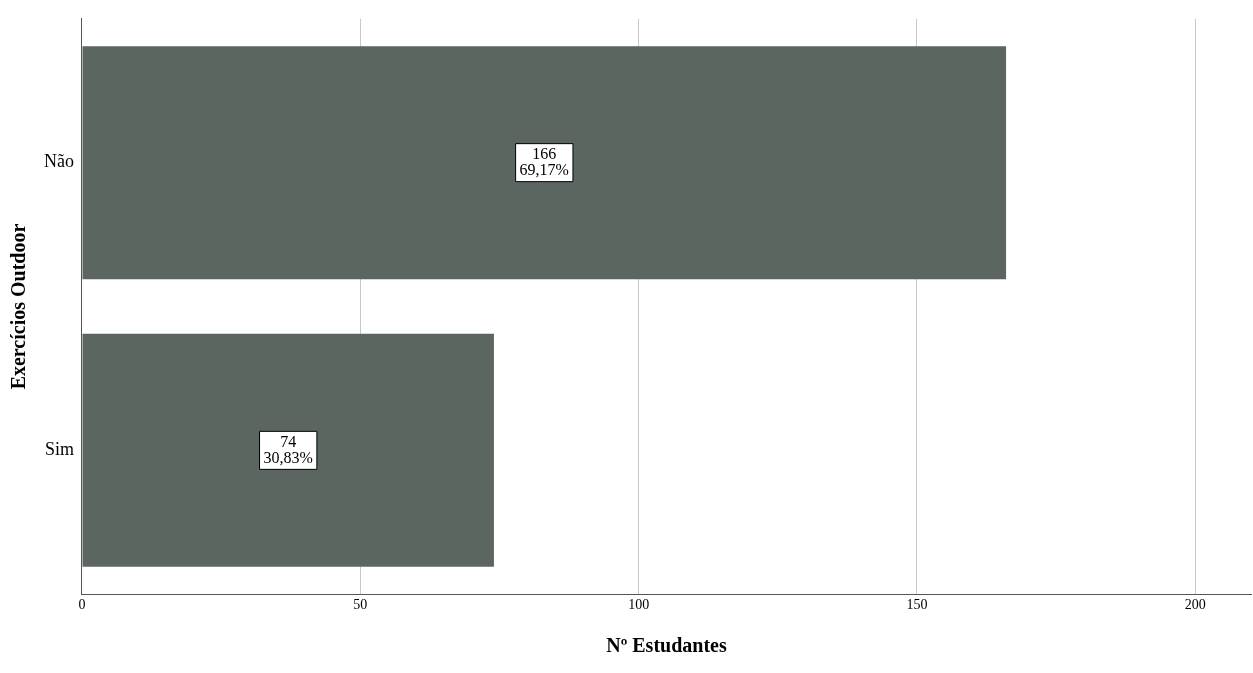 Image resolution: width=1253 pixels, height=673 pixels. Describe the element at coordinates (18, 306) in the screenshot. I see `y-axis-title: Exercícios Outdoor` at that location.